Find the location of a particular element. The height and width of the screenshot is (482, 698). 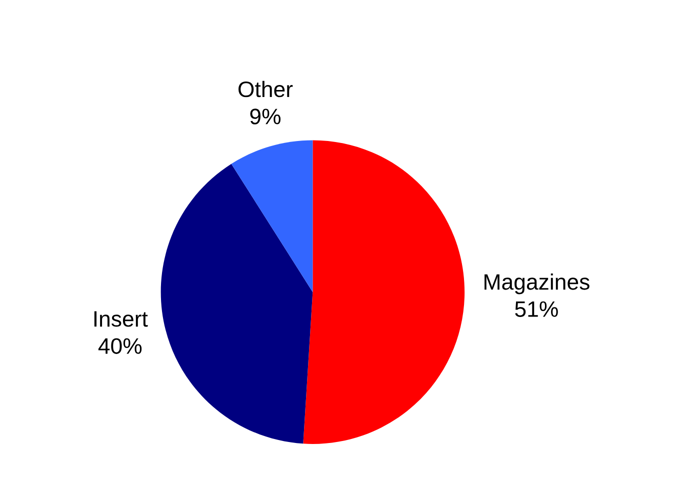

slice-label: Magazines is located at coordinates (537, 284).